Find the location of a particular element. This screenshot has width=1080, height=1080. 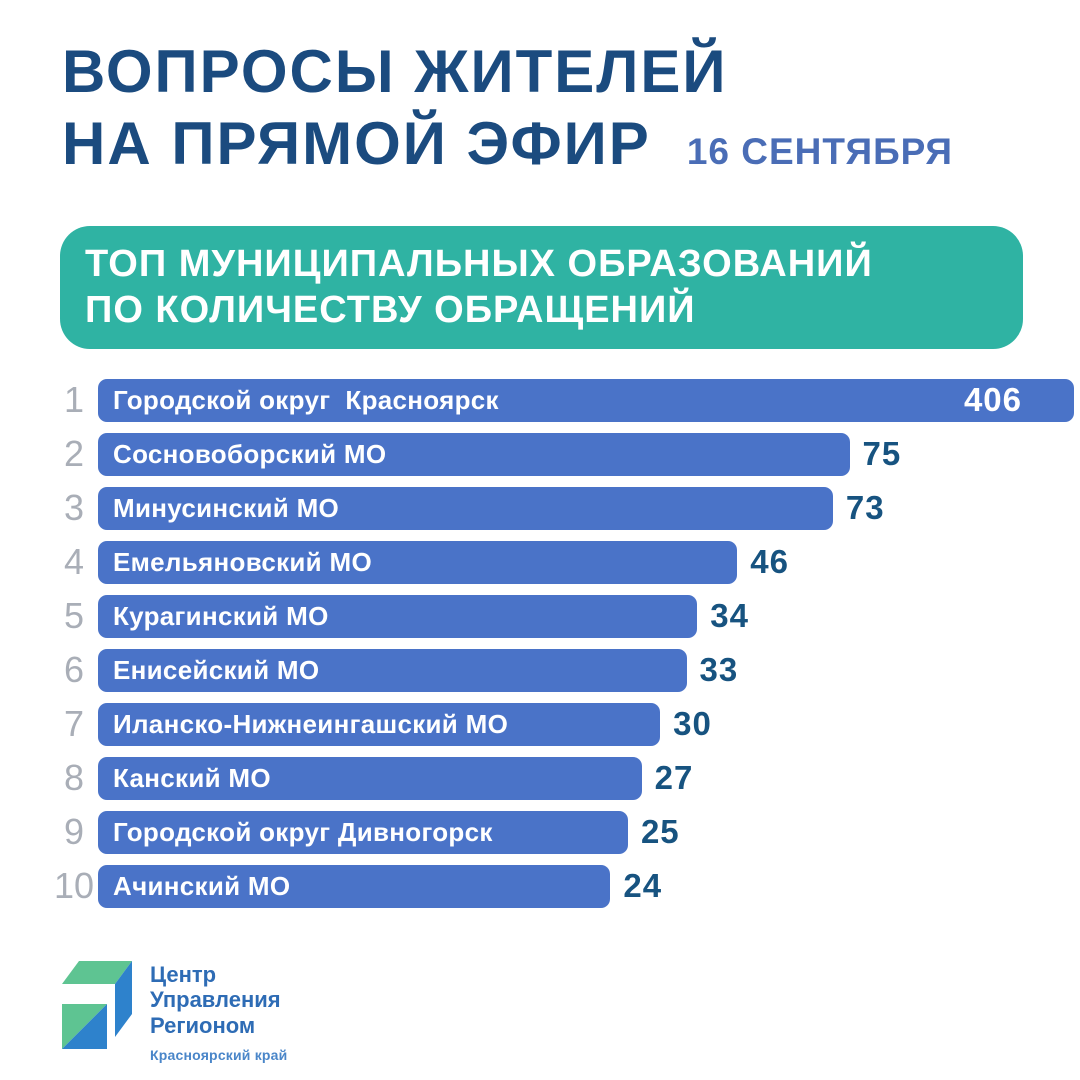

bar: Городской округ Дивногорск is located at coordinates (363, 832).